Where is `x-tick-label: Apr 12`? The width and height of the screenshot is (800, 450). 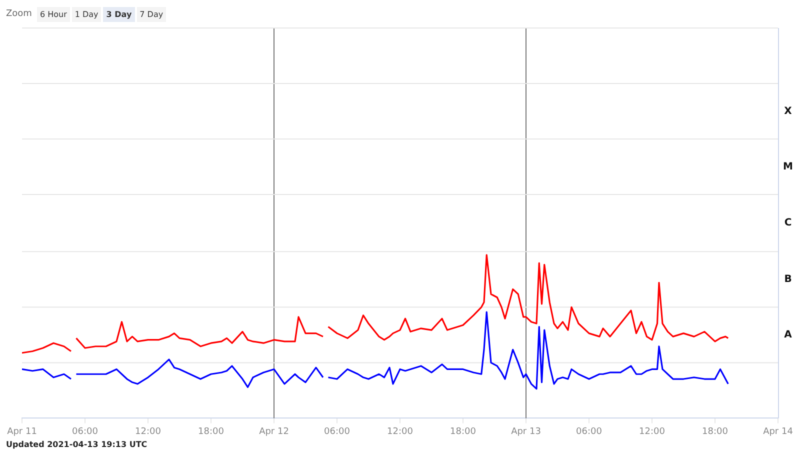 x-tick-label: Apr 12 is located at coordinates (274, 431).